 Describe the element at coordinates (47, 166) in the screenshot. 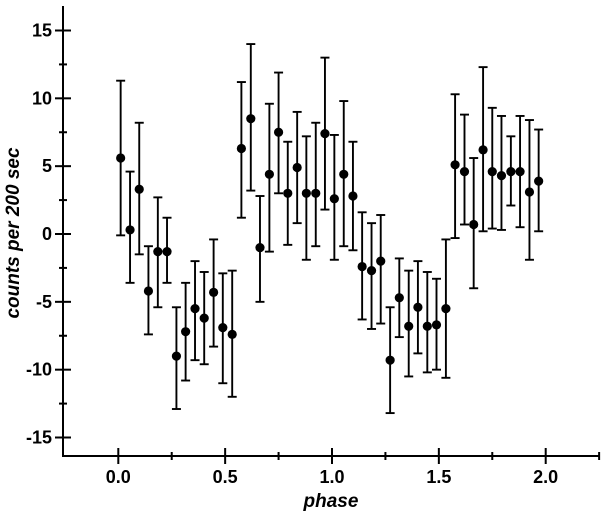

I see `y-tick-label: 5` at that location.